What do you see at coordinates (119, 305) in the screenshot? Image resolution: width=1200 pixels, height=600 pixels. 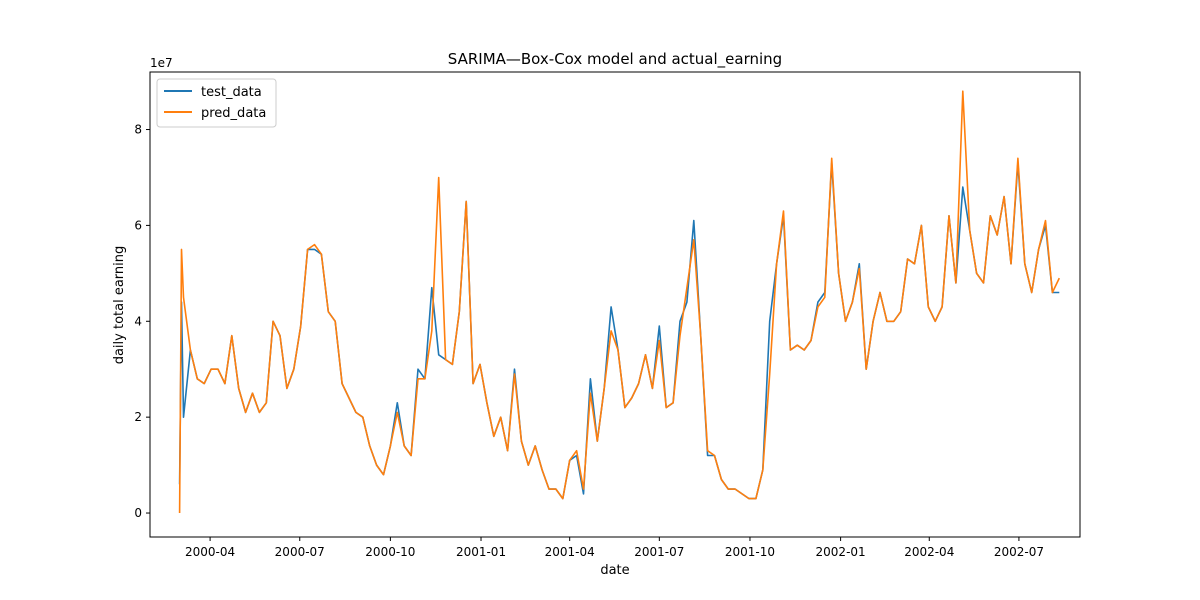 I see `y-axis-label: daily total earning` at bounding box center [119, 305].